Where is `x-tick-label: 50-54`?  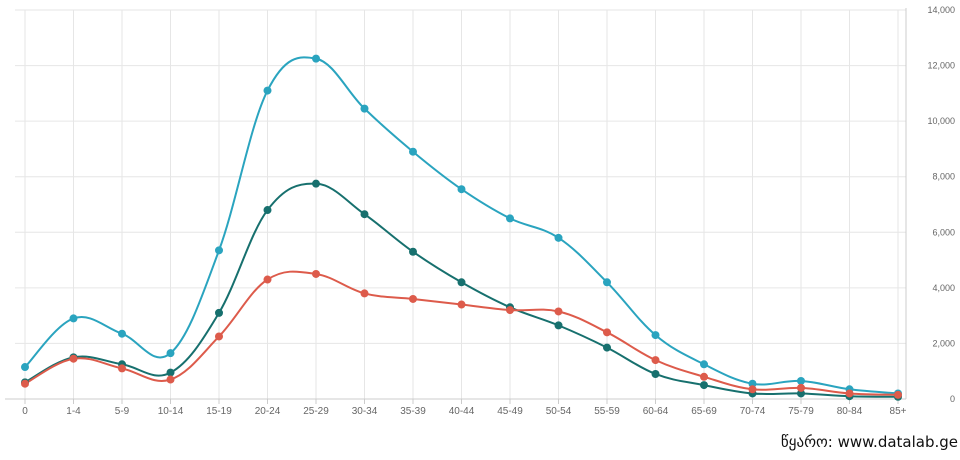
x-tick-label: 50-54 is located at coordinates (559, 411).